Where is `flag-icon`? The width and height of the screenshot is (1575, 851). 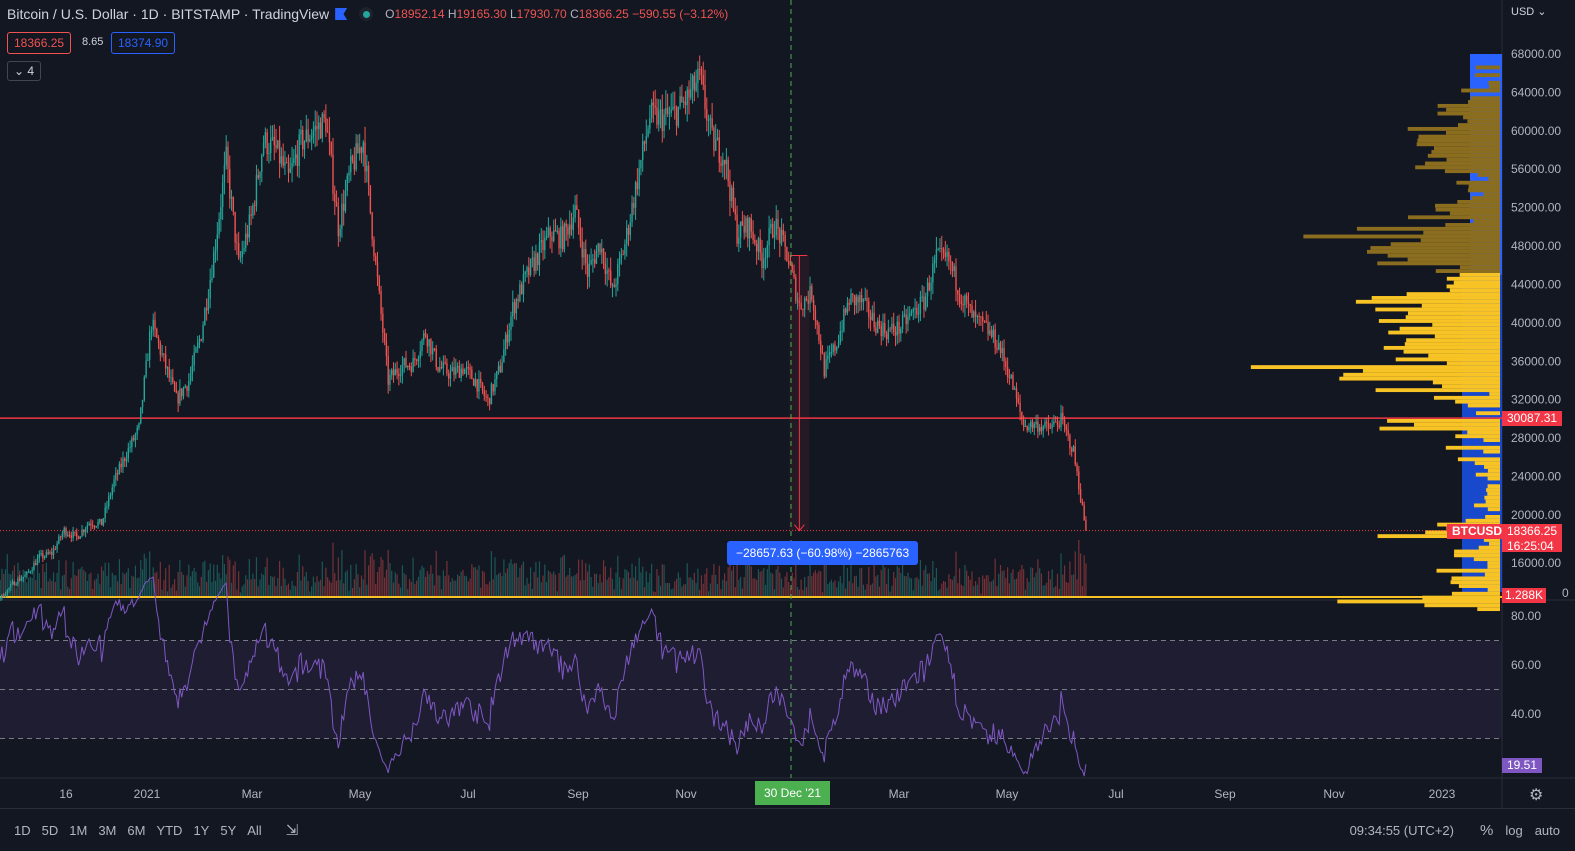
flag-icon is located at coordinates (341, 14).